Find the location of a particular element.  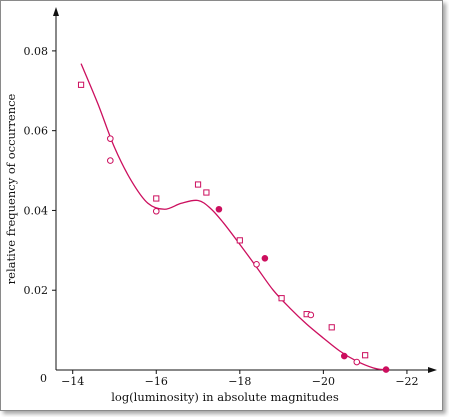

x-tick-label: −16 is located at coordinates (156, 381).